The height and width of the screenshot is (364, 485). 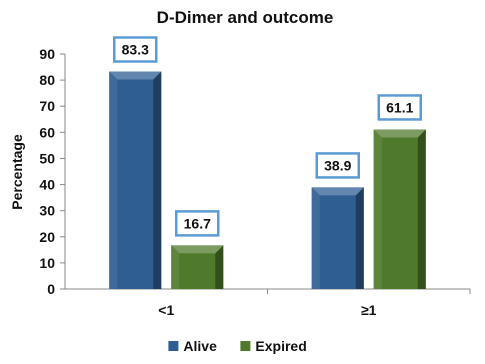 I want to click on y-tick-label: 20, so click(x=47, y=237).